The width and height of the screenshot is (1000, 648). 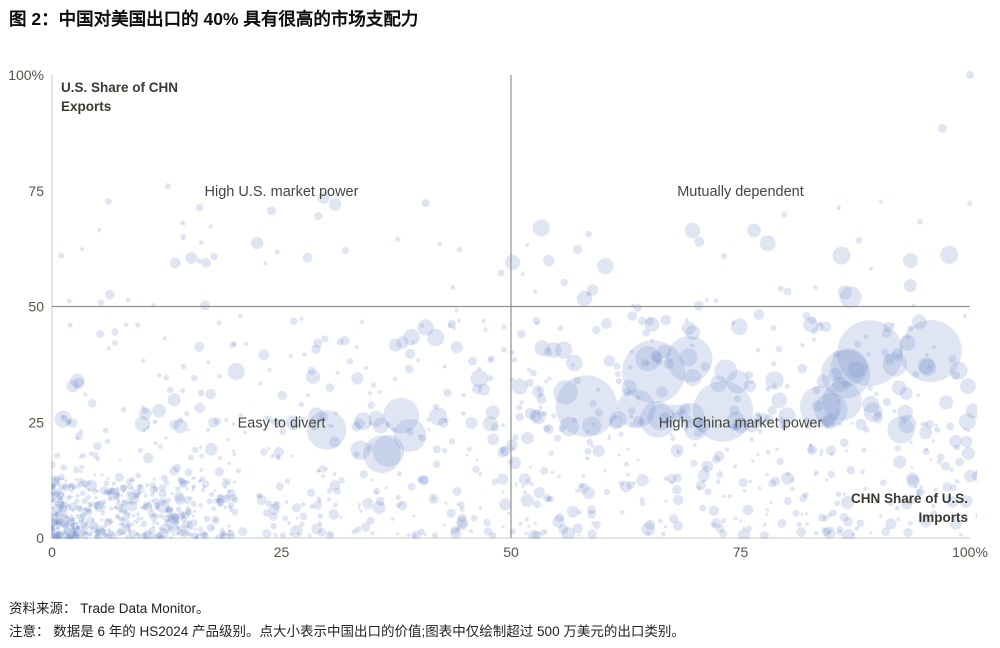 I want to click on y-axis-title: Exports, so click(x=86, y=106).